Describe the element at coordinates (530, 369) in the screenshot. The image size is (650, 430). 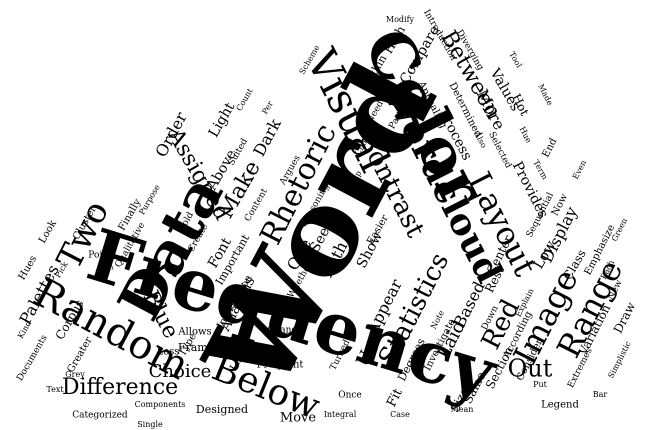
I see `cloud-word-out: Out` at that location.